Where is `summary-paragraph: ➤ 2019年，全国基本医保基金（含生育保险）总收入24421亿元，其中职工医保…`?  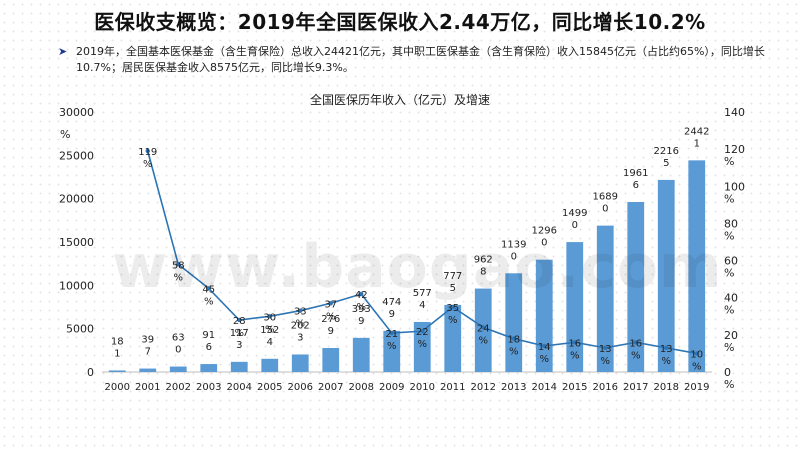 summary-paragraph: ➤ 2019年，全国基本医保基金（含生育保险）总收入24421亿元，其中职工医保… is located at coordinates (417, 60).